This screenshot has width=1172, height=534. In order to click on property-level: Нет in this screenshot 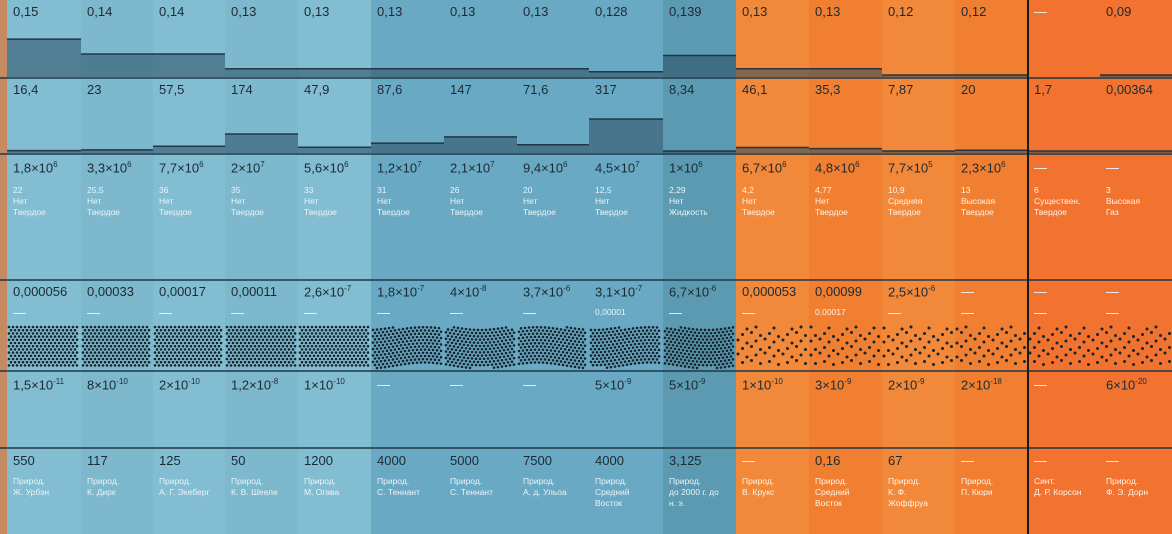, I will do `click(20, 201)`.